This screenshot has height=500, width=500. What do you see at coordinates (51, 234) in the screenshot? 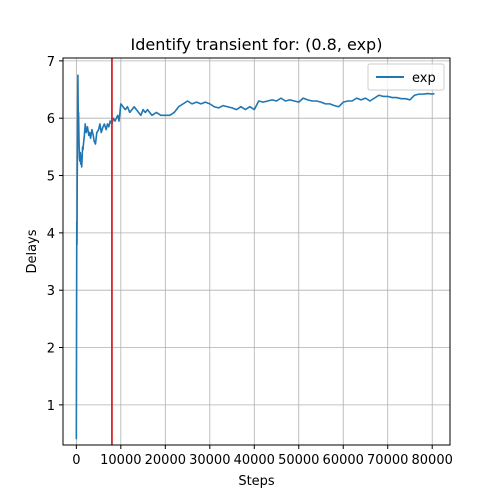
I see `y-tick-label: 4` at bounding box center [51, 234].